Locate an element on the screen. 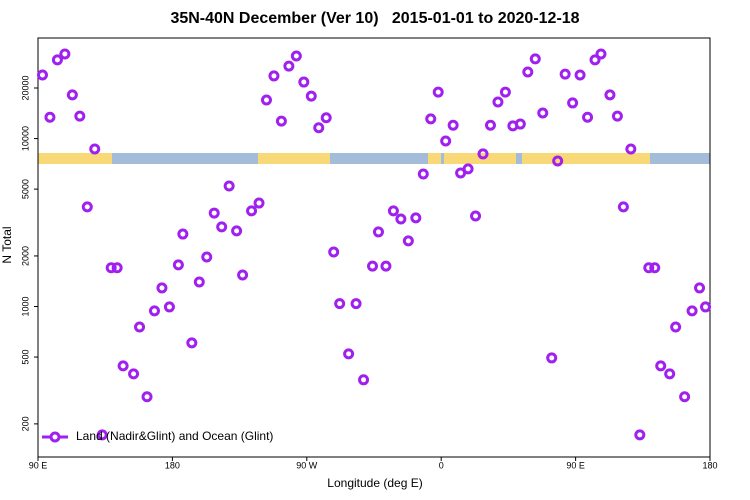 This screenshot has height=500, width=750. y-tick-label: 2000 is located at coordinates (25, 256).